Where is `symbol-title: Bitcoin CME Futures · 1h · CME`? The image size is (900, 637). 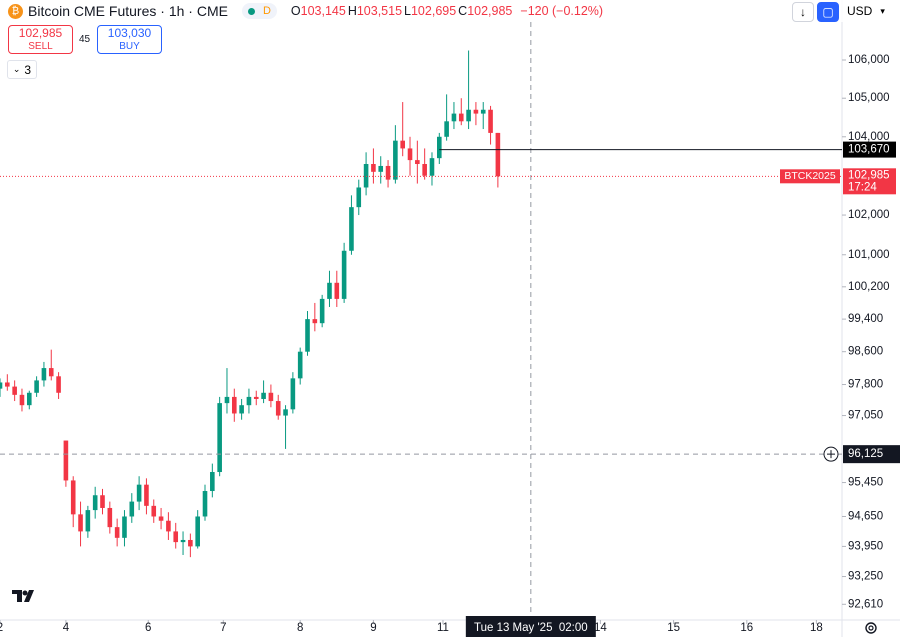
symbol-title: Bitcoin CME Futures · 1h · CME is located at coordinates (128, 11).